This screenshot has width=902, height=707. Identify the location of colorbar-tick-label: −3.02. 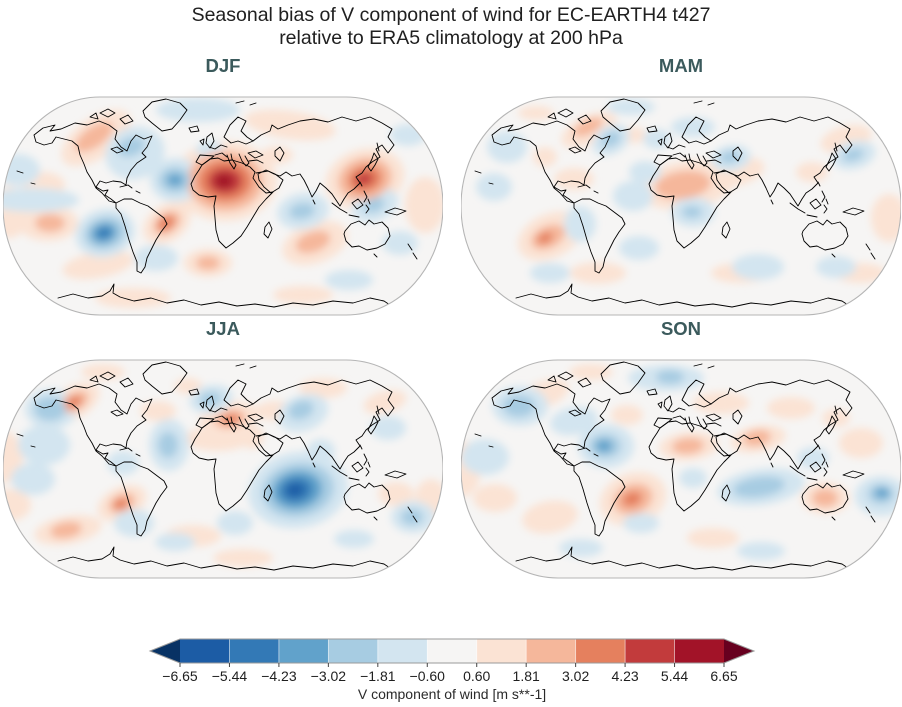
(329, 676).